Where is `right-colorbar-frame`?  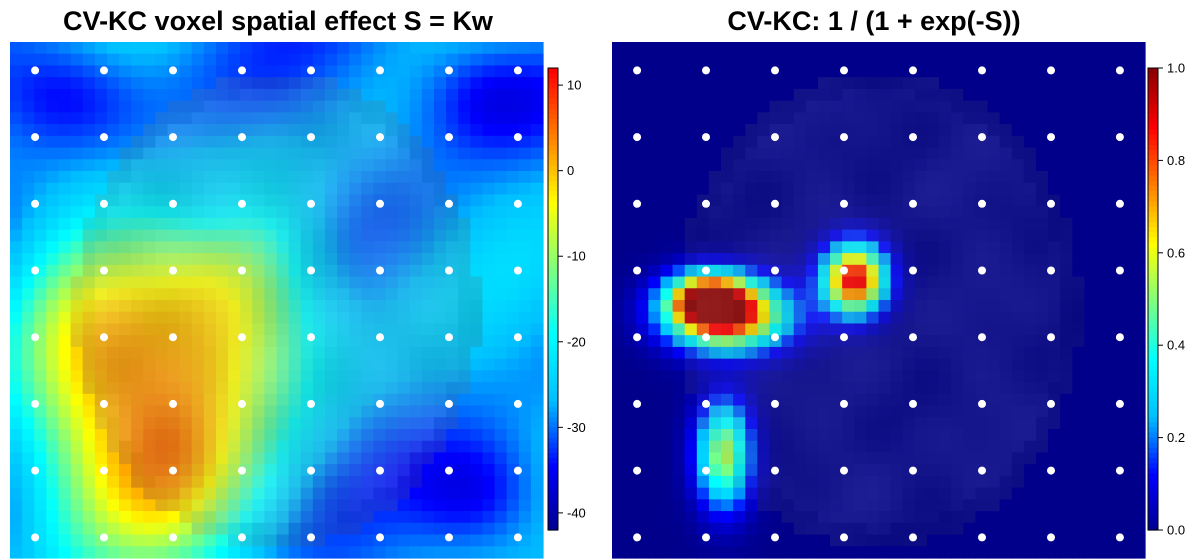 right-colorbar-frame is located at coordinates (1153, 299).